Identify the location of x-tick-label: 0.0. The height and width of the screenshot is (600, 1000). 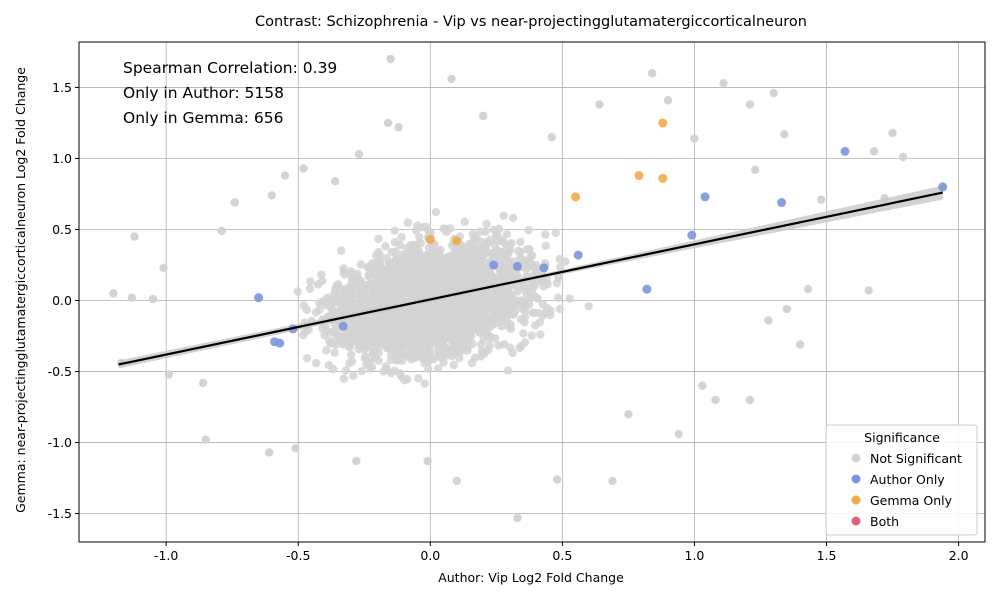
(430, 555).